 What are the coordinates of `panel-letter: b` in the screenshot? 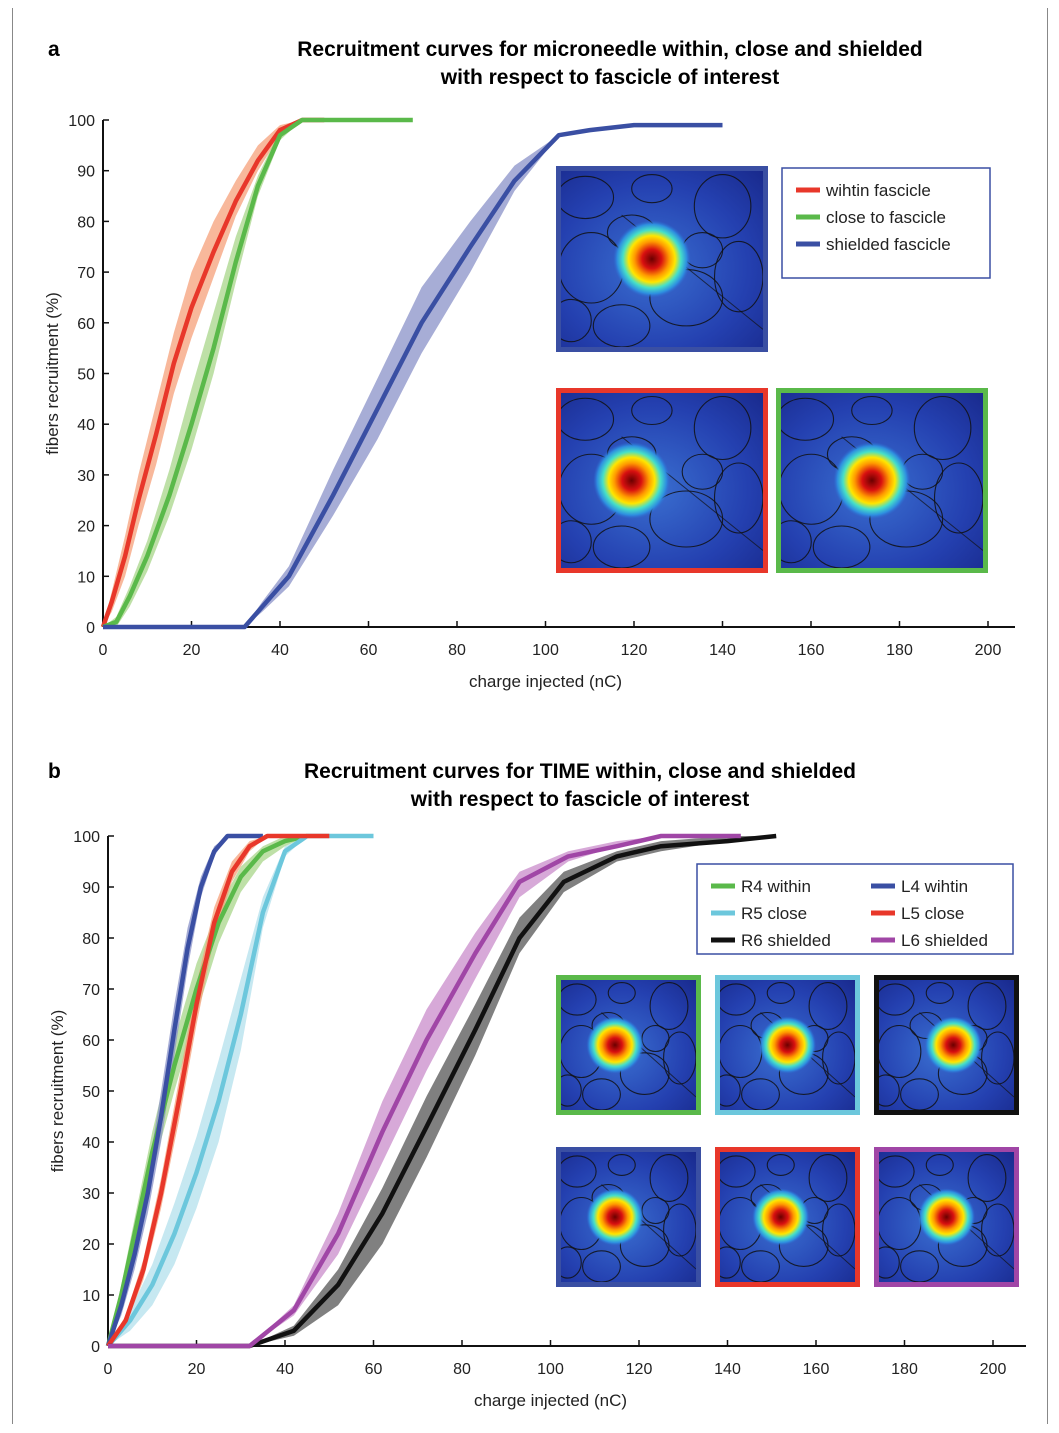 It's located at (54, 771).